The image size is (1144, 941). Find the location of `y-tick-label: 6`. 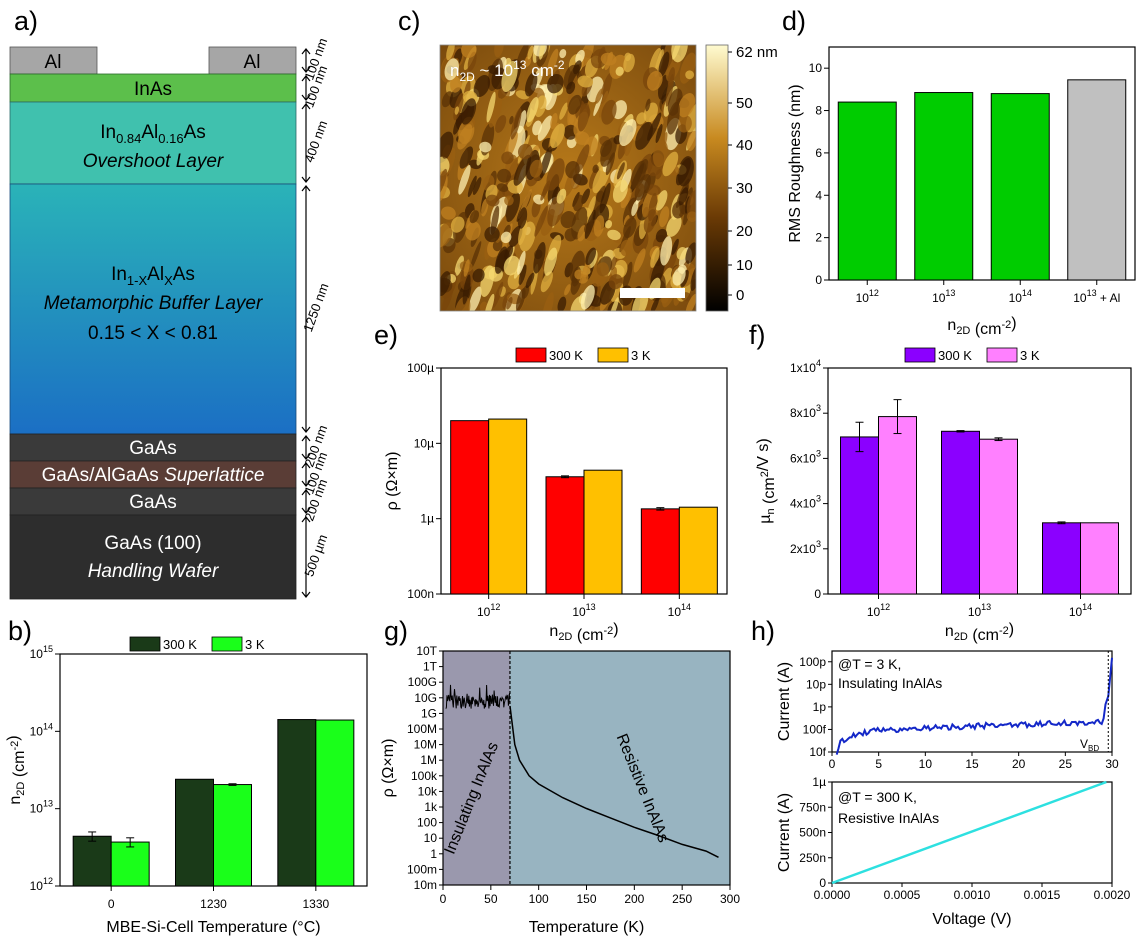

y-tick-label: 6 is located at coordinates (818, 153).